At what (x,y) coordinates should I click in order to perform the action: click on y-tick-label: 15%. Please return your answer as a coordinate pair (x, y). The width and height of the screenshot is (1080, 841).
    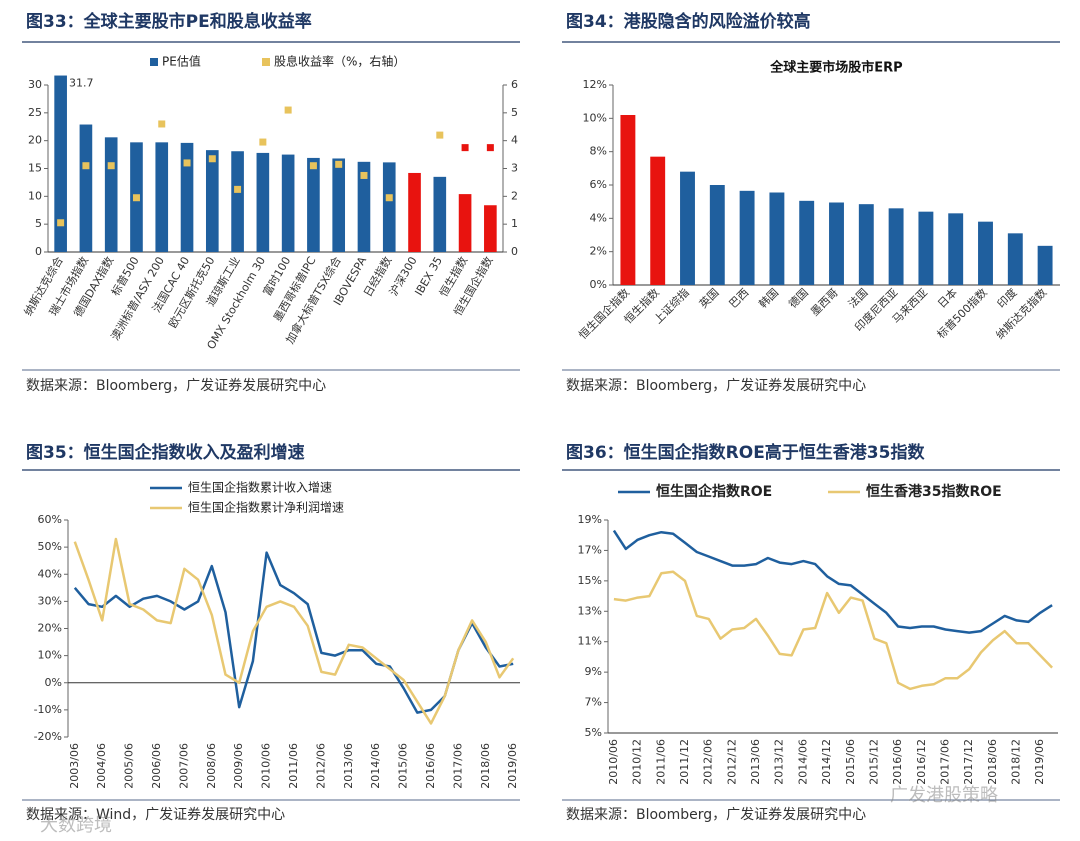
    Looking at the image, I should click on (590, 580).